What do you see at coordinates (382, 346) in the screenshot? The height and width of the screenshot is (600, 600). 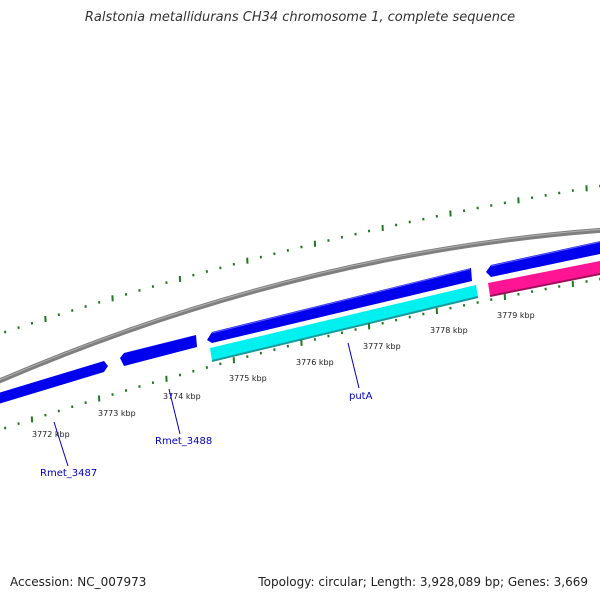 I see `tick-label-3777: 3777 kbp` at bounding box center [382, 346].